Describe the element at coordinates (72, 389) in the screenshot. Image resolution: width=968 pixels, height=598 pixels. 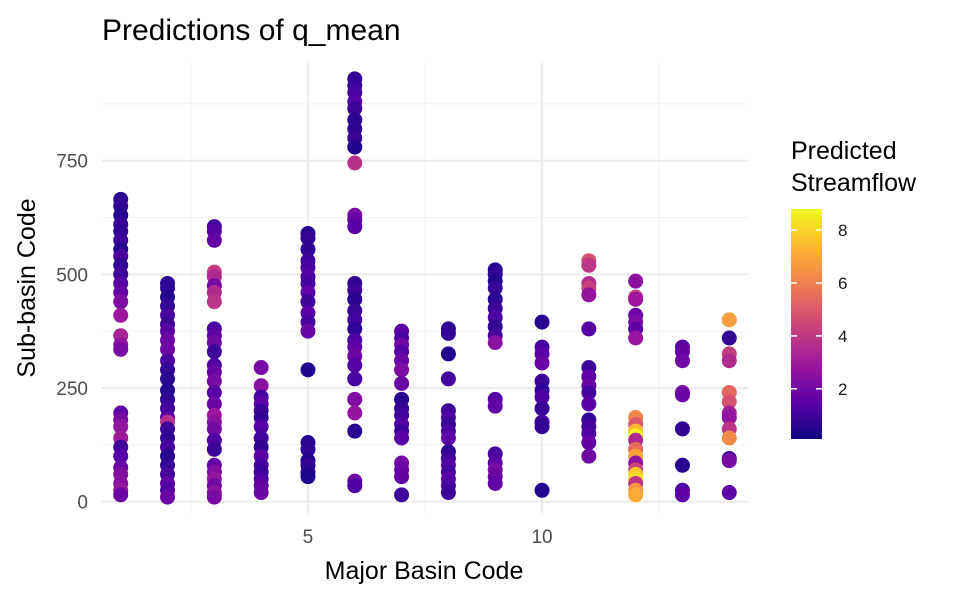
I see `y-tick-label: 250` at that location.